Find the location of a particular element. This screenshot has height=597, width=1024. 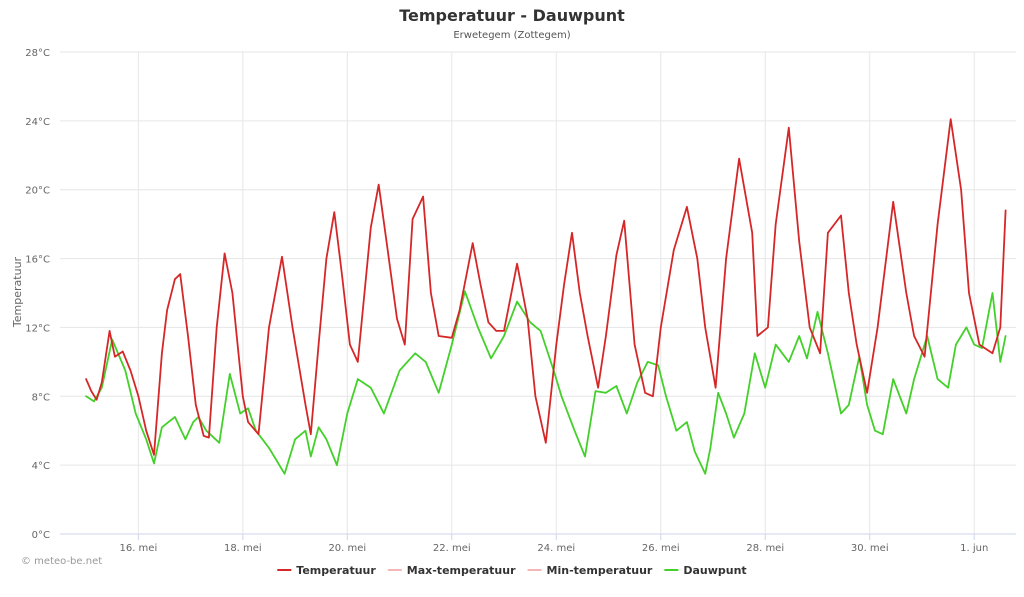

legend-item-3: Dauwpunt is located at coordinates (705, 570).